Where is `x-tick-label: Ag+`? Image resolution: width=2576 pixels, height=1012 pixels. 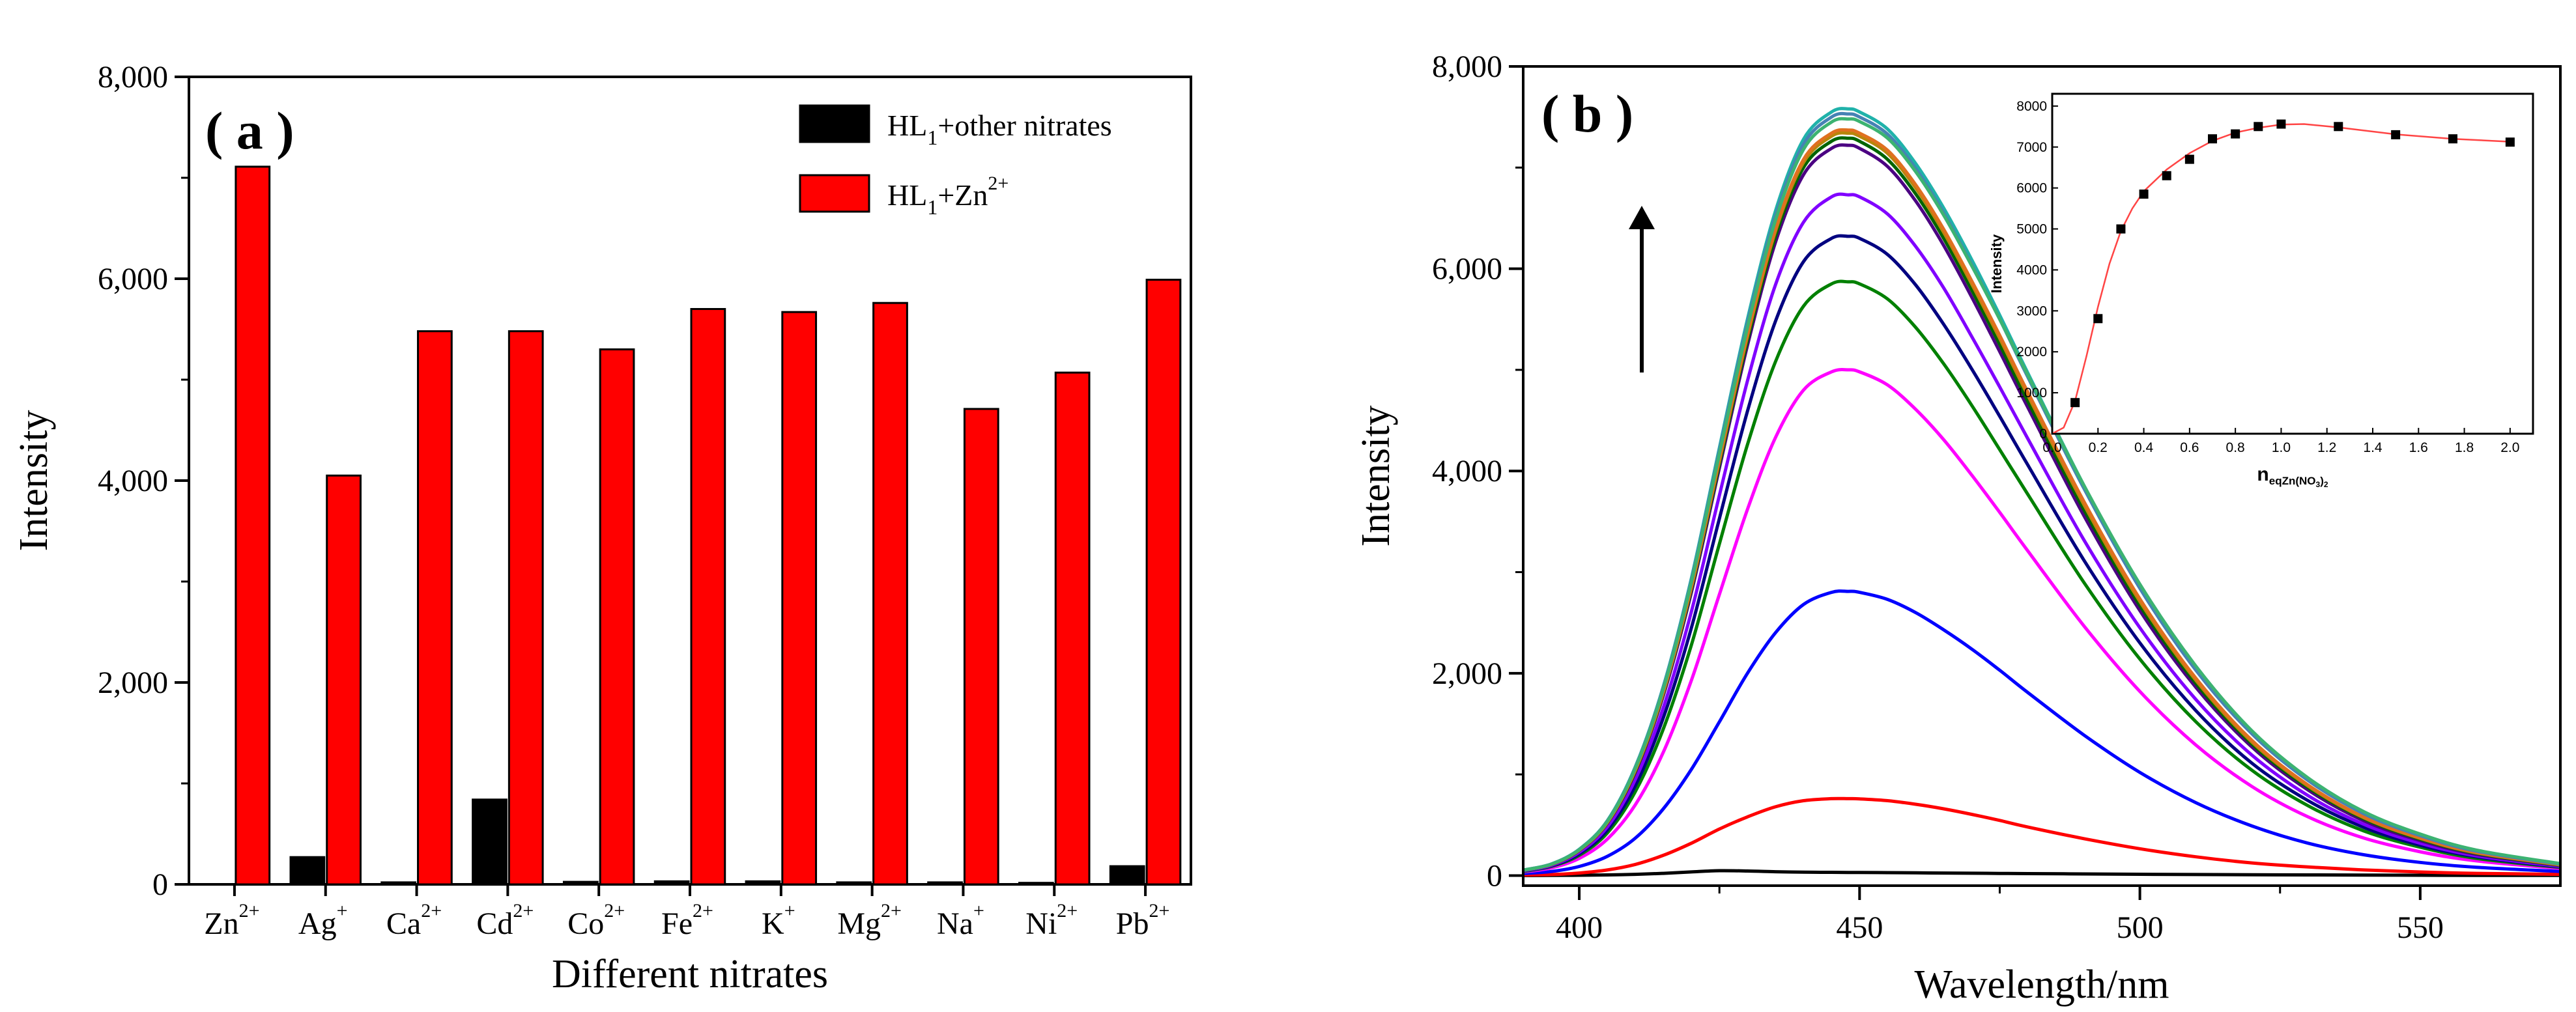 x-tick-label: Ag+ is located at coordinates (323, 920).